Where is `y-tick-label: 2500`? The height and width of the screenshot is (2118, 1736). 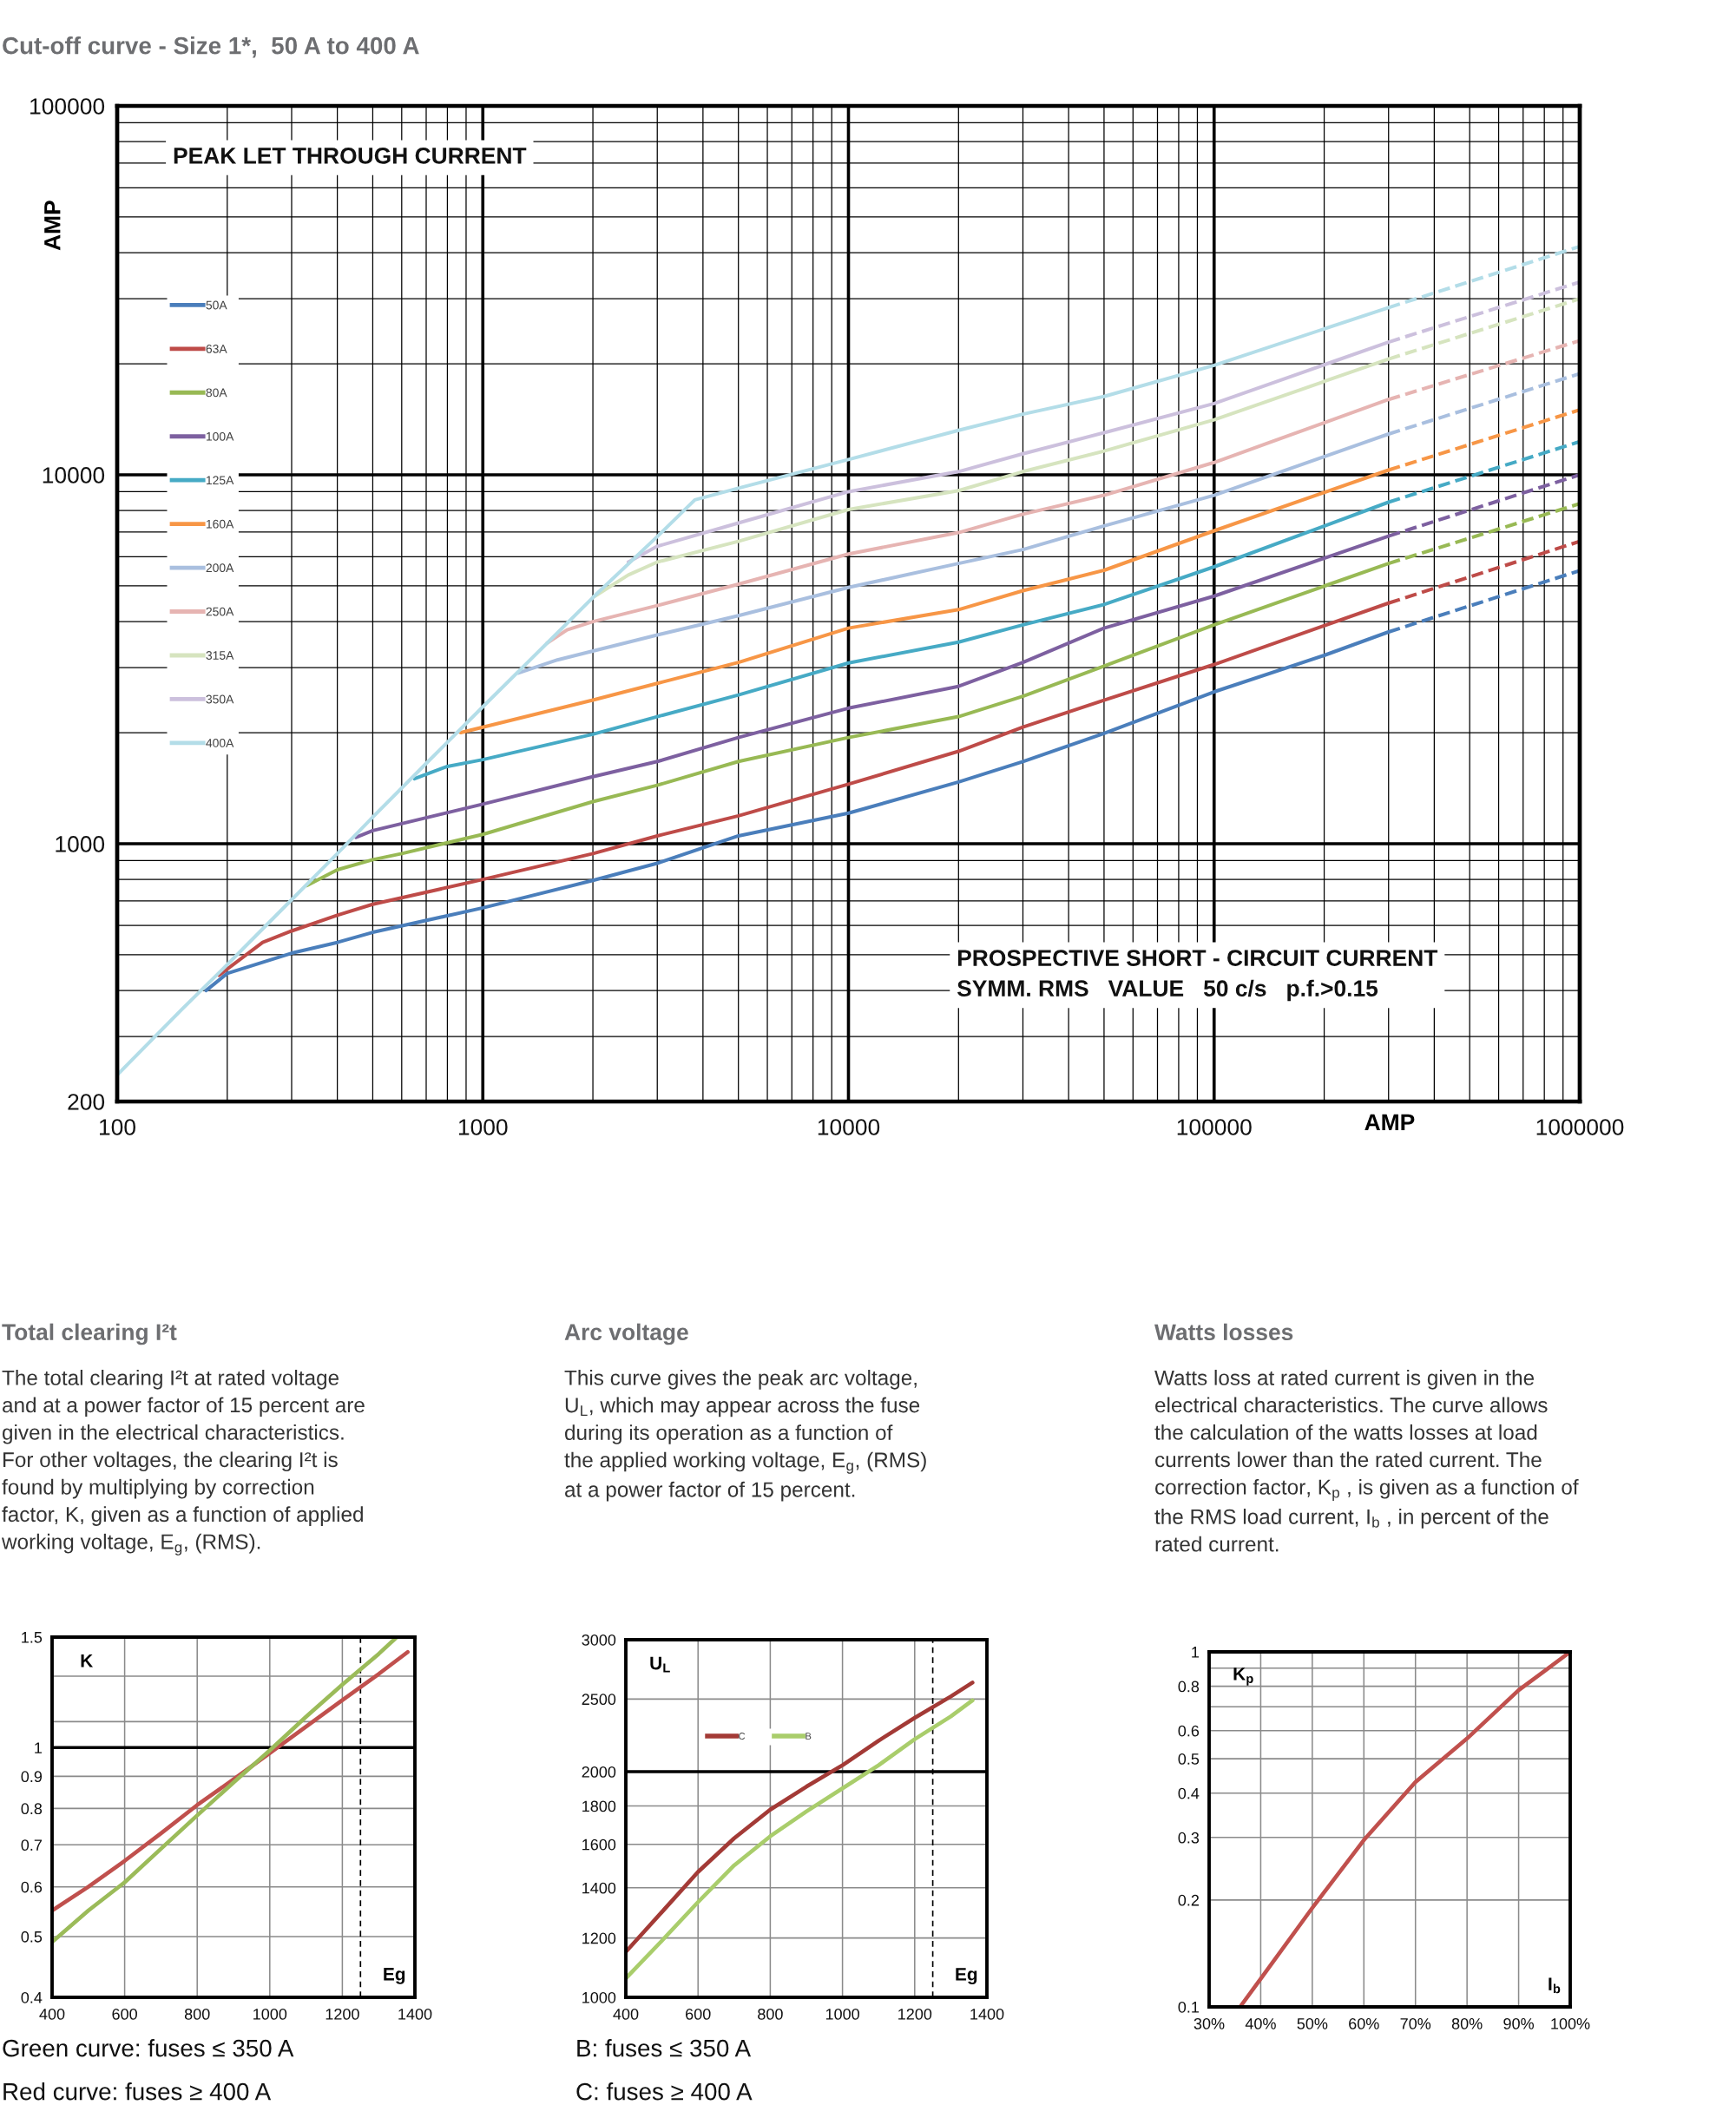
y-tick-label: 2500 is located at coordinates (599, 1700).